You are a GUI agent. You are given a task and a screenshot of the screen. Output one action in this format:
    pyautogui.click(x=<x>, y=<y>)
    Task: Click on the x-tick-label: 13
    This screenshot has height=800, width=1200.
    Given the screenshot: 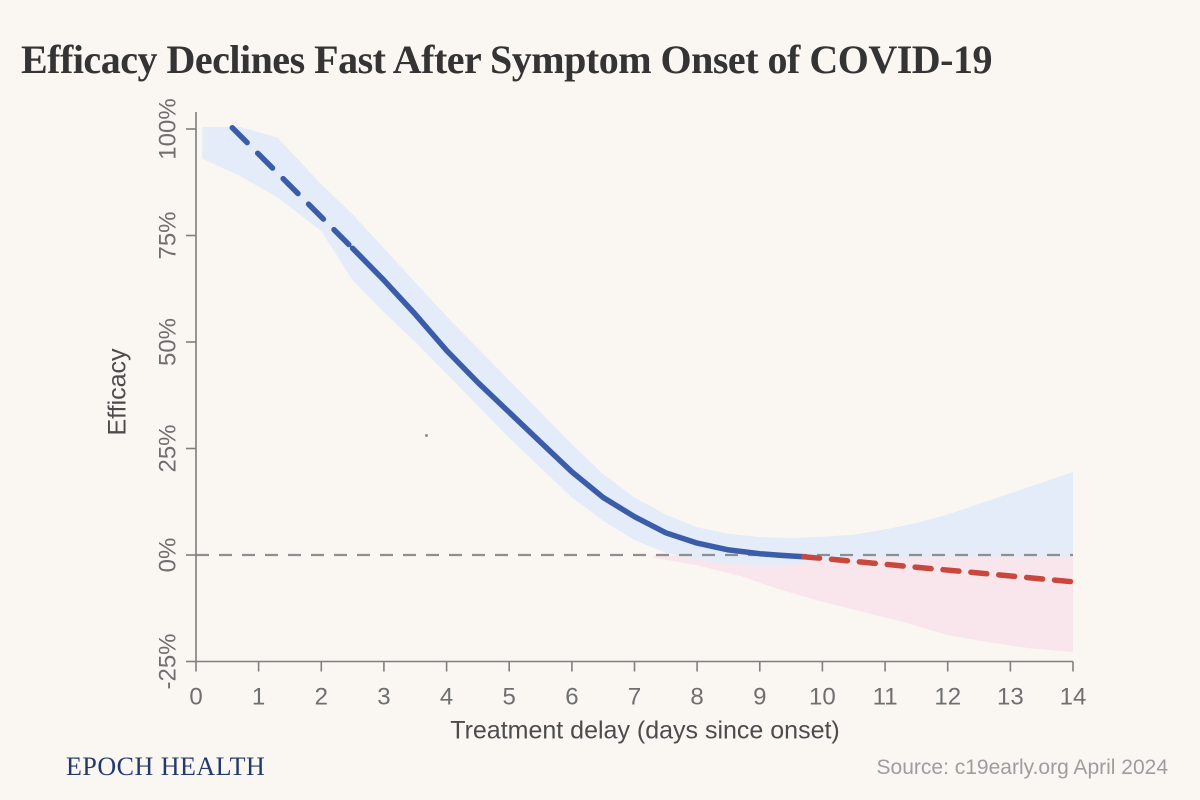 What is the action you would take?
    pyautogui.click(x=1010, y=697)
    